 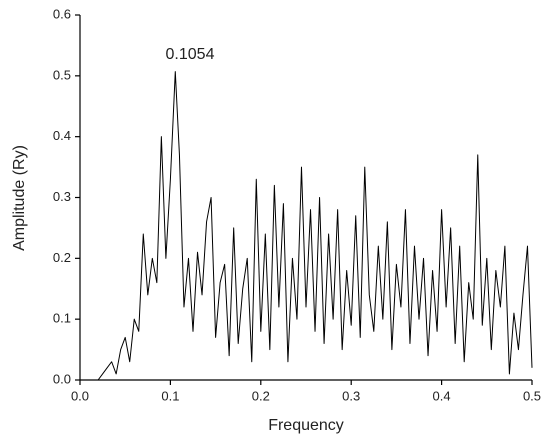 I want to click on x-tick-label: 0.0, so click(x=80, y=395).